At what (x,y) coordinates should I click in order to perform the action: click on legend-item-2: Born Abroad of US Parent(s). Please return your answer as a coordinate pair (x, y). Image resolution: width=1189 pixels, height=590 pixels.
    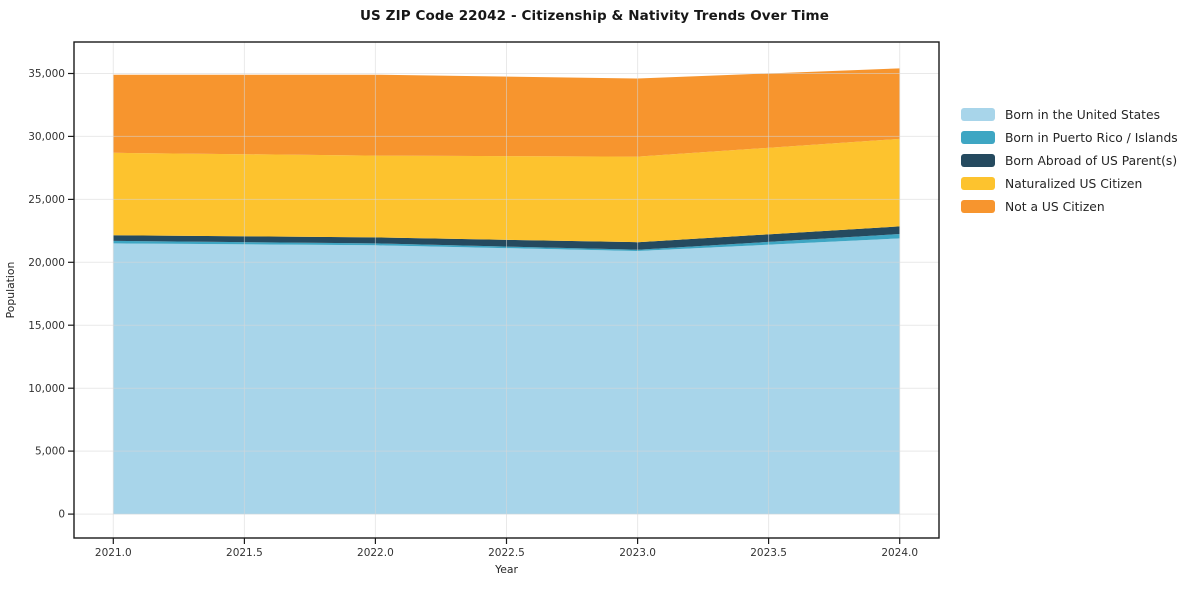
    Looking at the image, I should click on (1069, 160).